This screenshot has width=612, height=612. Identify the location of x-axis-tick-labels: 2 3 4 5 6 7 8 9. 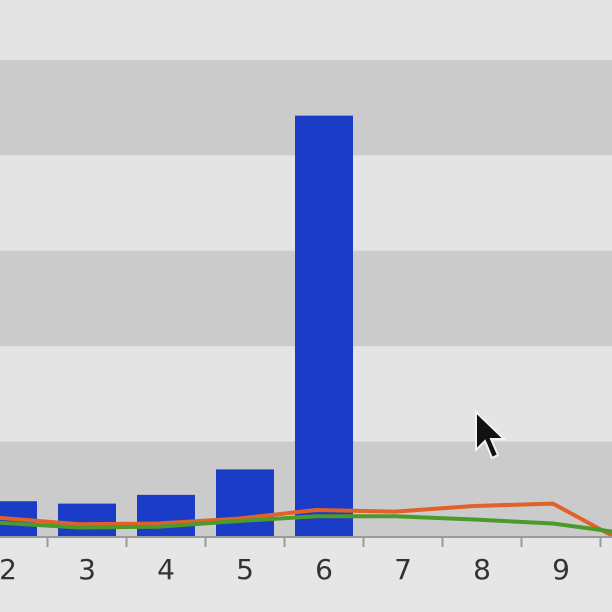
(285, 569).